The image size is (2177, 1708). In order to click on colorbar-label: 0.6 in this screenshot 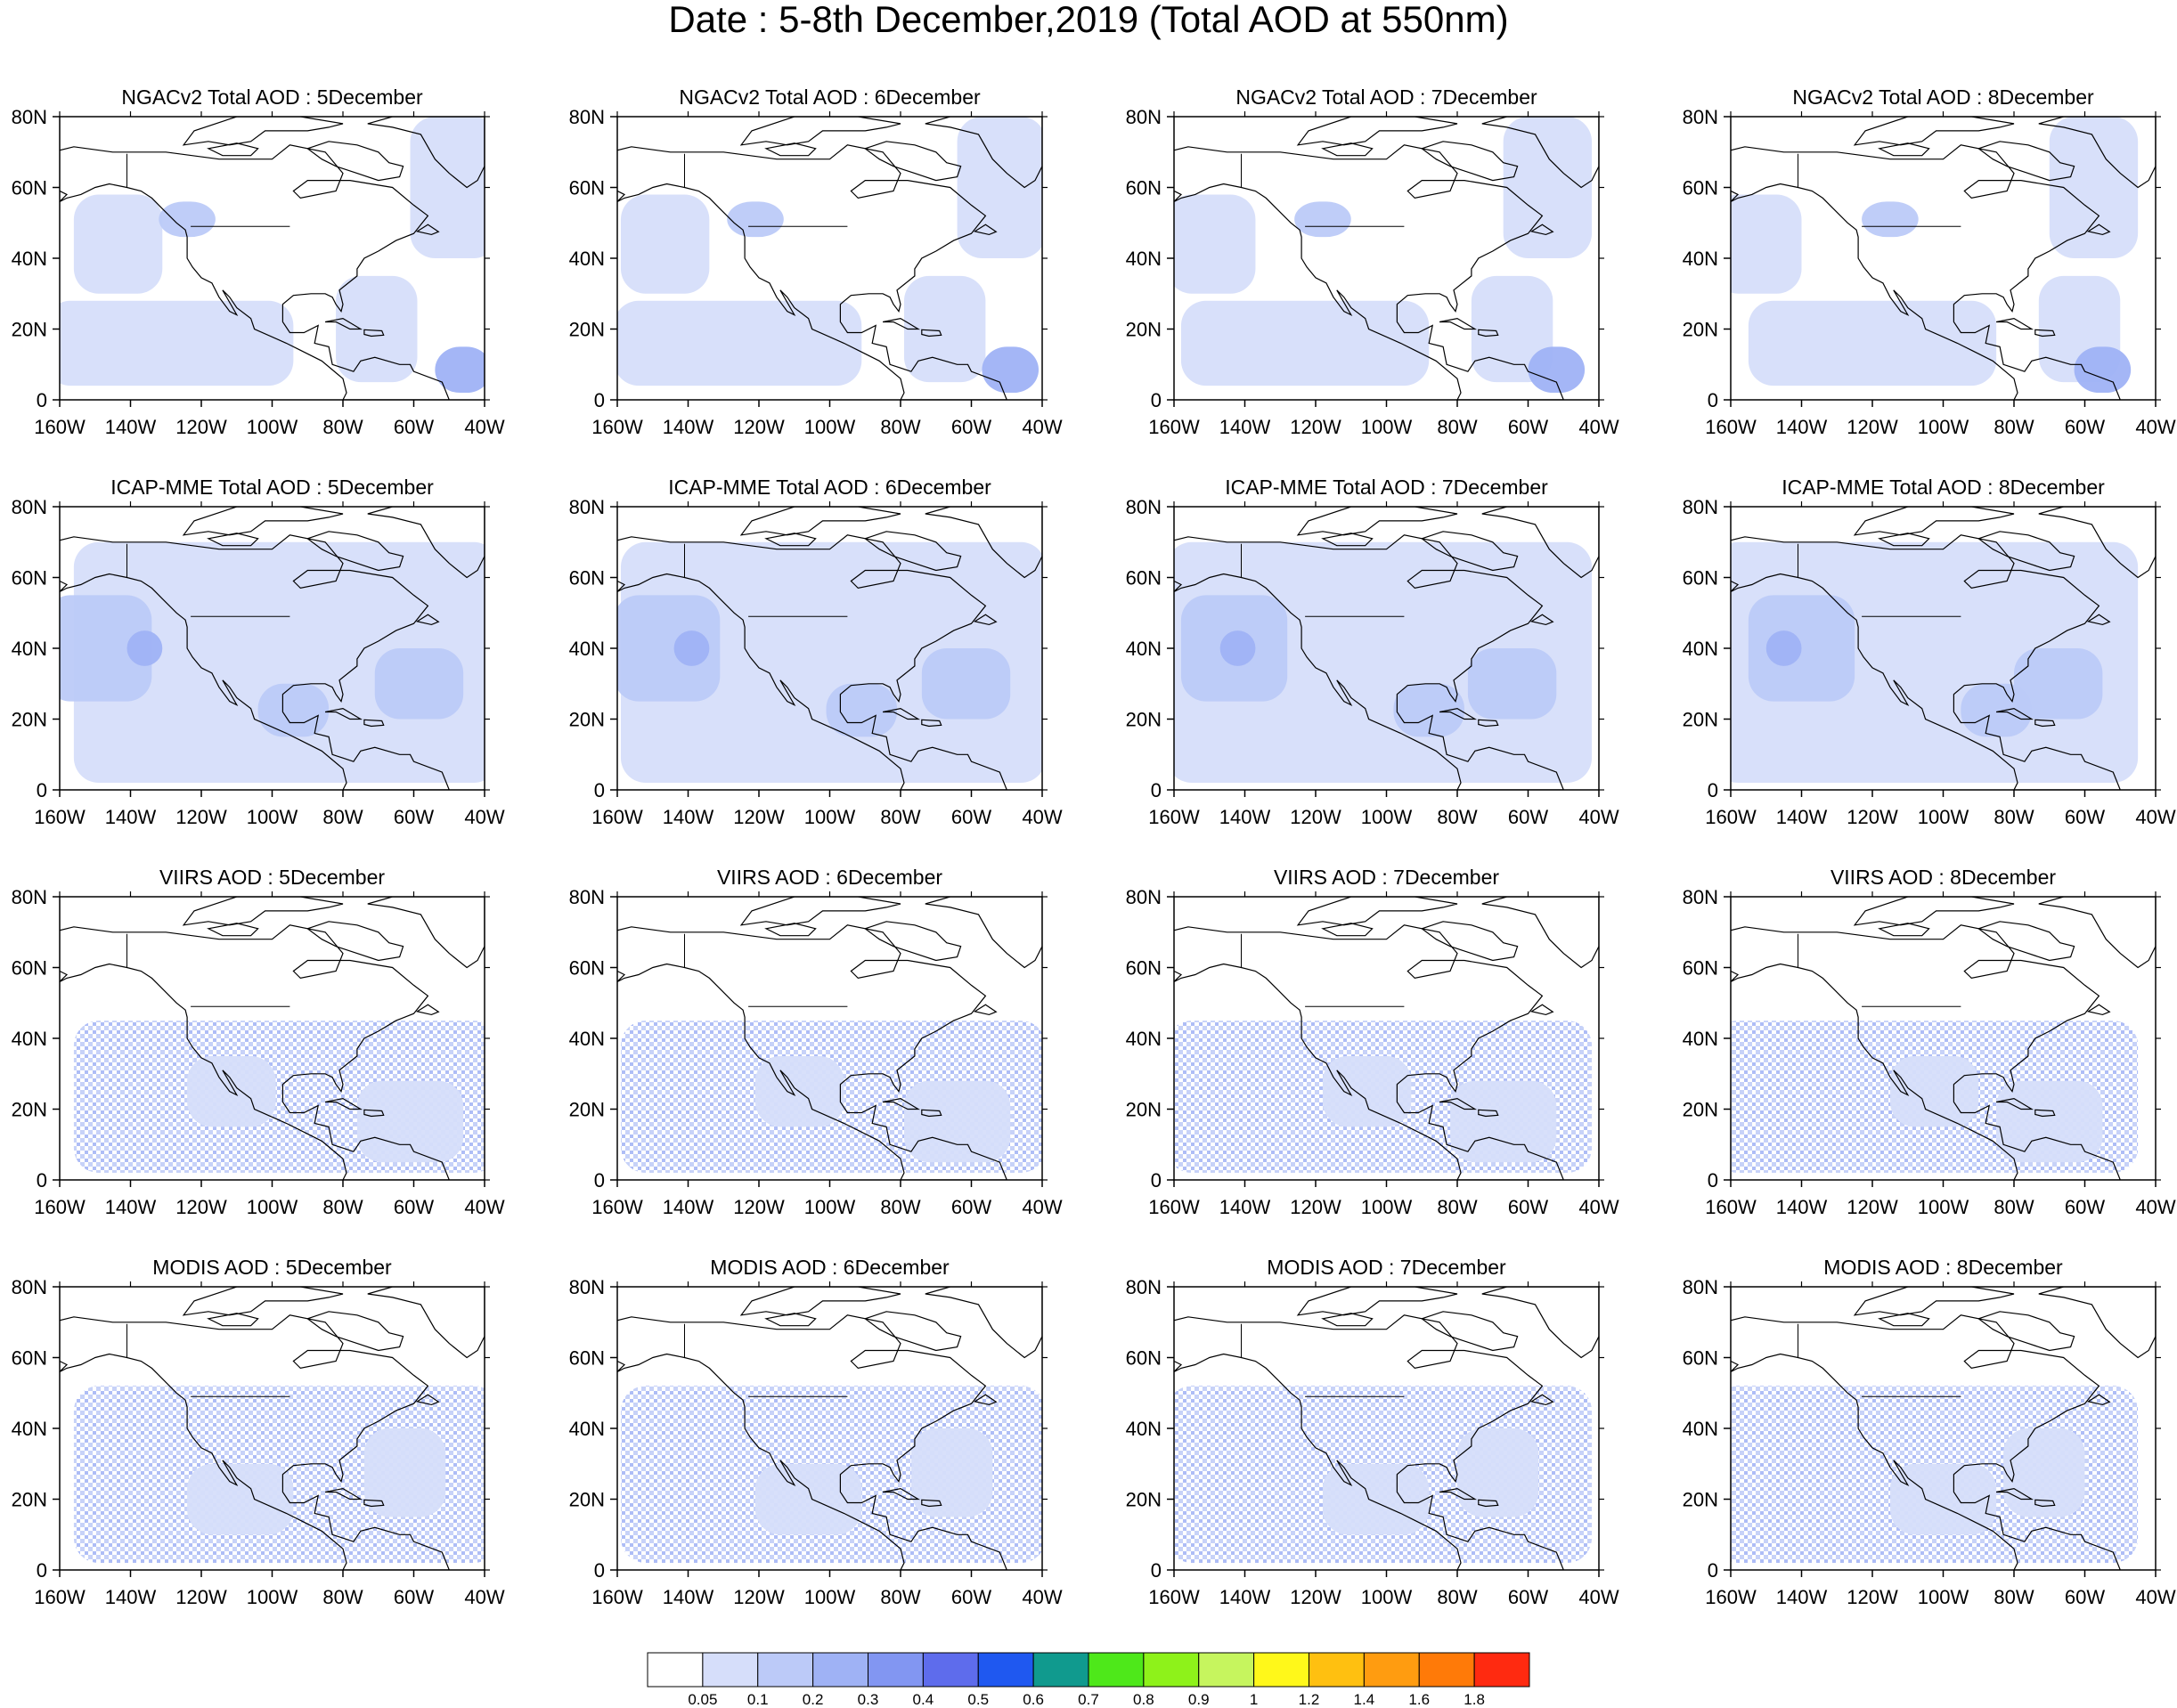, I will do `click(1033, 1699)`.